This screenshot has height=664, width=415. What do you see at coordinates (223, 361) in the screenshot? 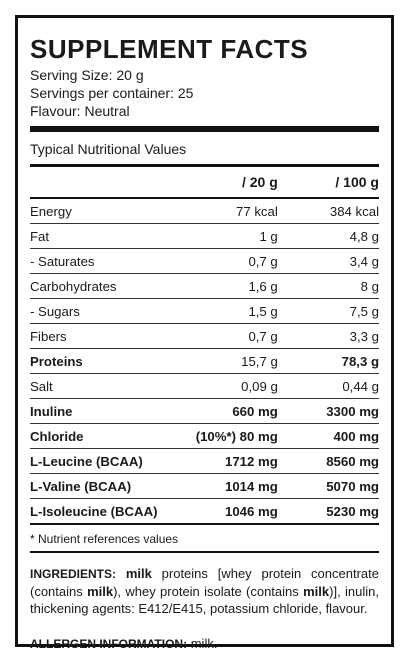
I see `row-per20: 15,7 g` at bounding box center [223, 361].